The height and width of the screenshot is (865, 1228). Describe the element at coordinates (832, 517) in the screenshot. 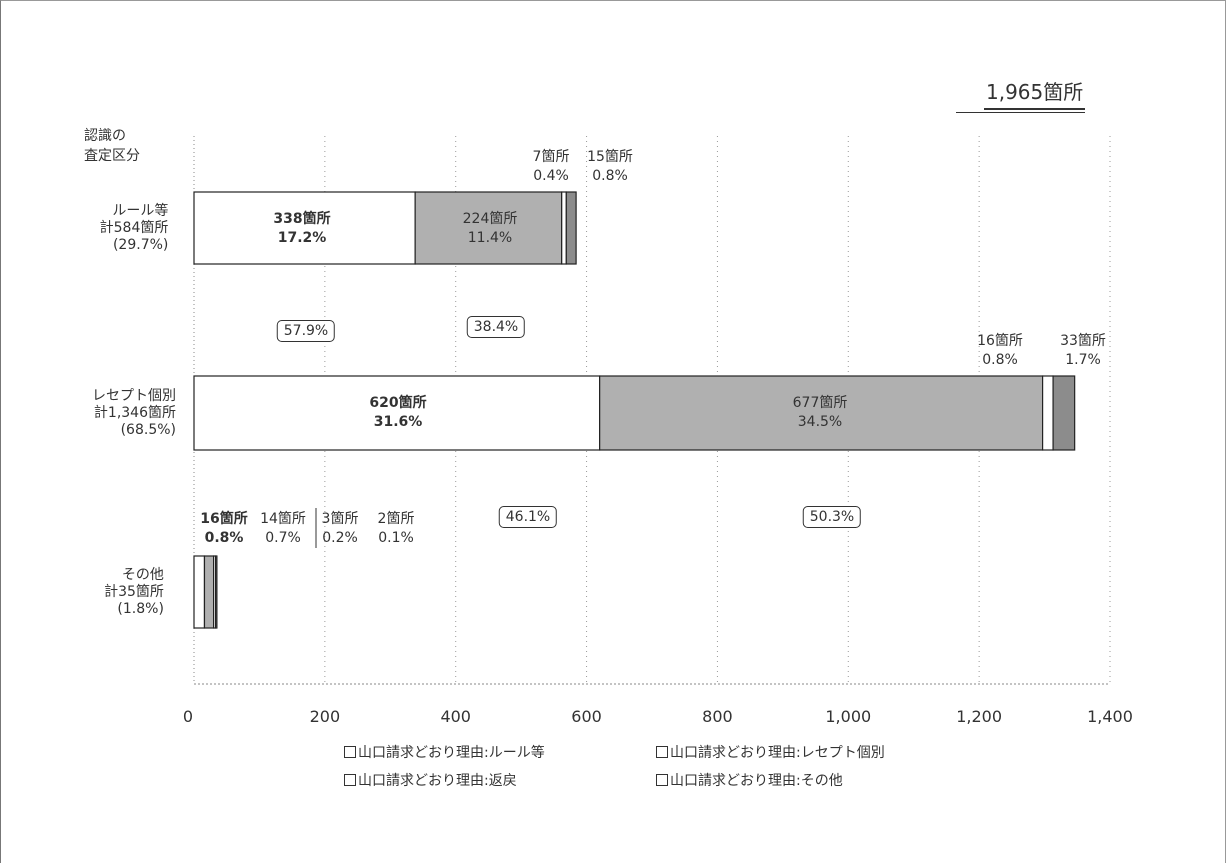

I see `share-label: 50.3%` at that location.